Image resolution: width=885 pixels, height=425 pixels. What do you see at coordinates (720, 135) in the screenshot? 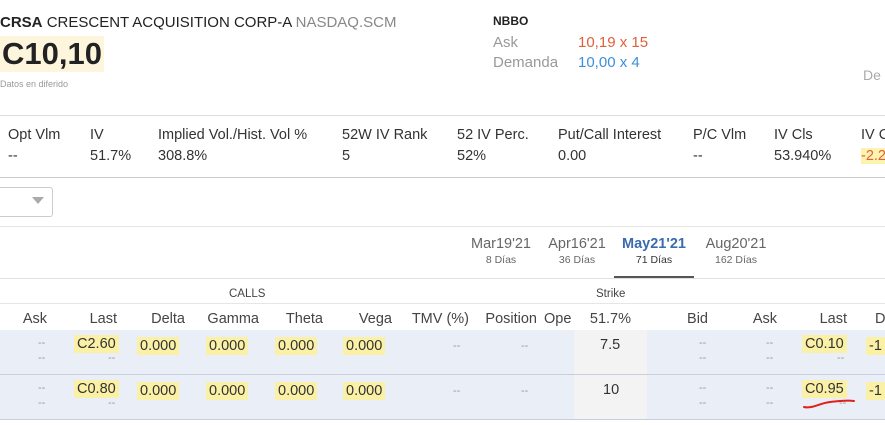
I see `stat-label-pc-vlm: P/C Vlm` at bounding box center [720, 135].